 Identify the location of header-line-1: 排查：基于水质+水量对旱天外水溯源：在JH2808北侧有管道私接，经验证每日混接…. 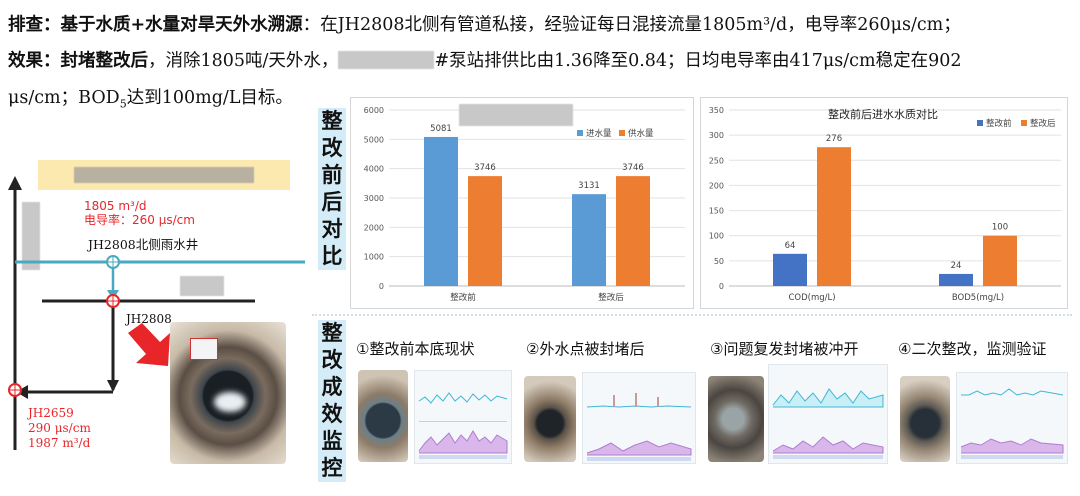
(484, 23).